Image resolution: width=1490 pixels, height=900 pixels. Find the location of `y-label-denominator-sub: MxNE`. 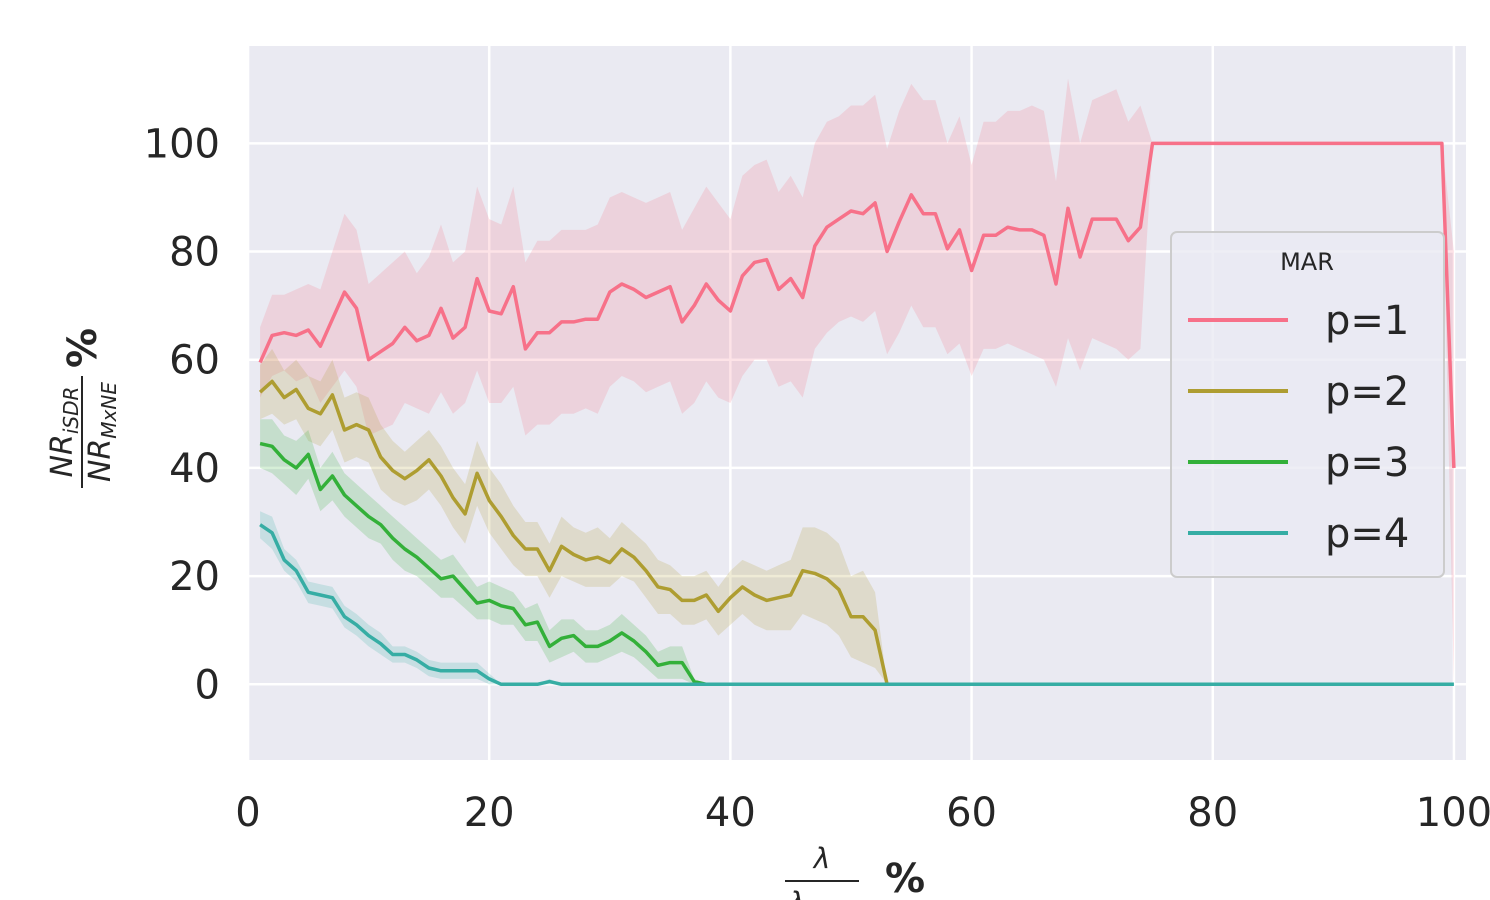

y-label-denominator-sub: MxNE is located at coordinates (109, 410).